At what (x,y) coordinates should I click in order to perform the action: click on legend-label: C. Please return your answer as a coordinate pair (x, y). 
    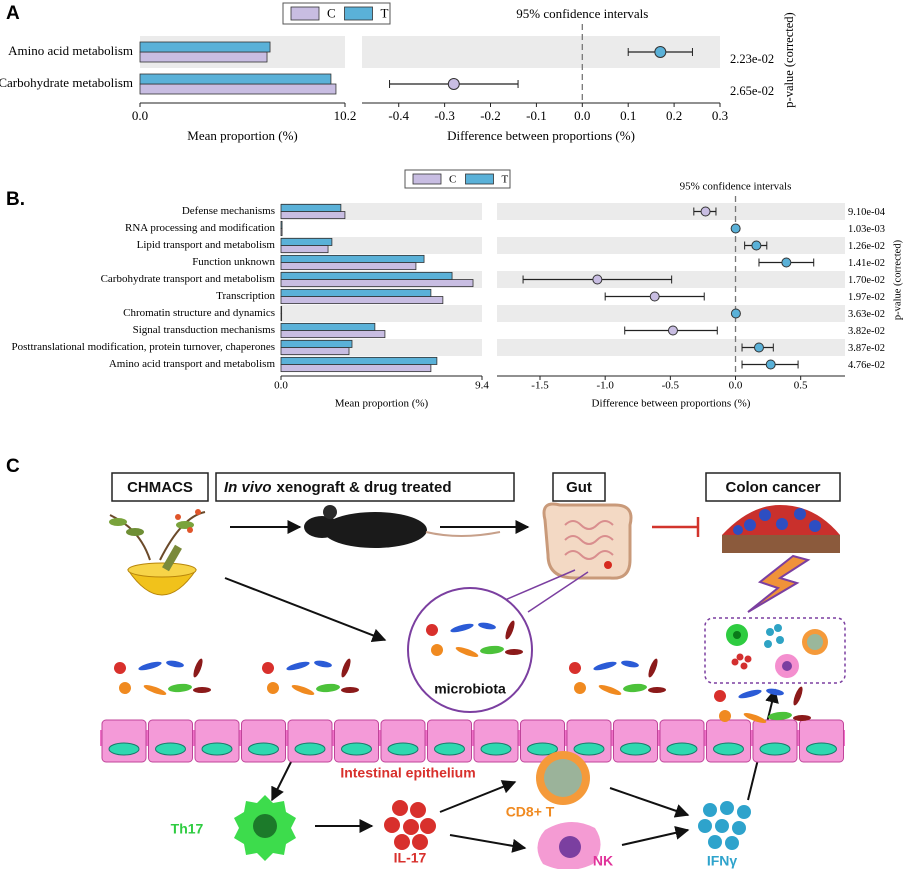
    Looking at the image, I should click on (331, 12).